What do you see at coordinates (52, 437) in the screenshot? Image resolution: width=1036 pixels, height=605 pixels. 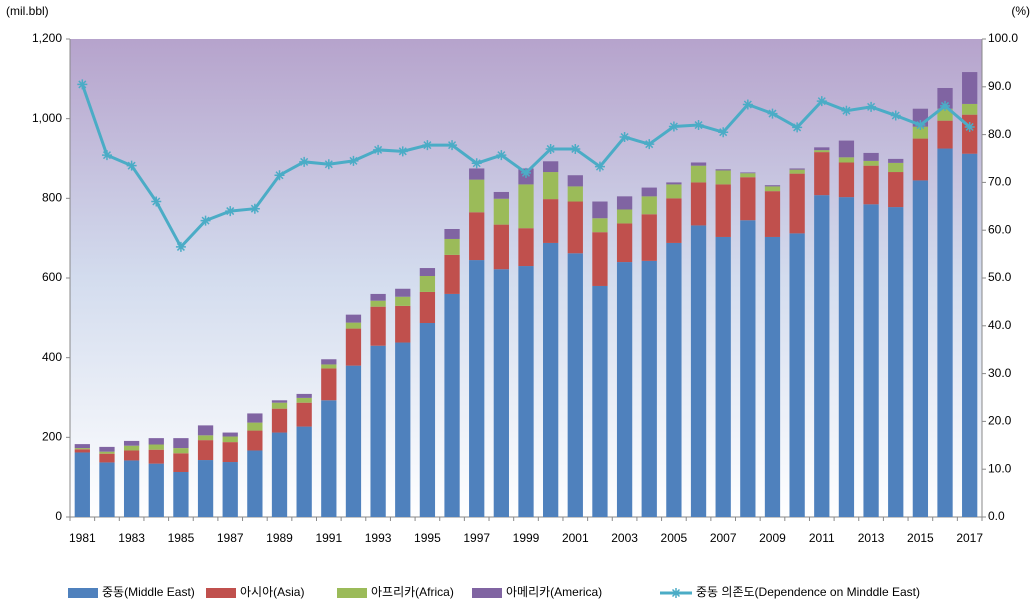 I see `y-tick-label: 200` at bounding box center [52, 437].